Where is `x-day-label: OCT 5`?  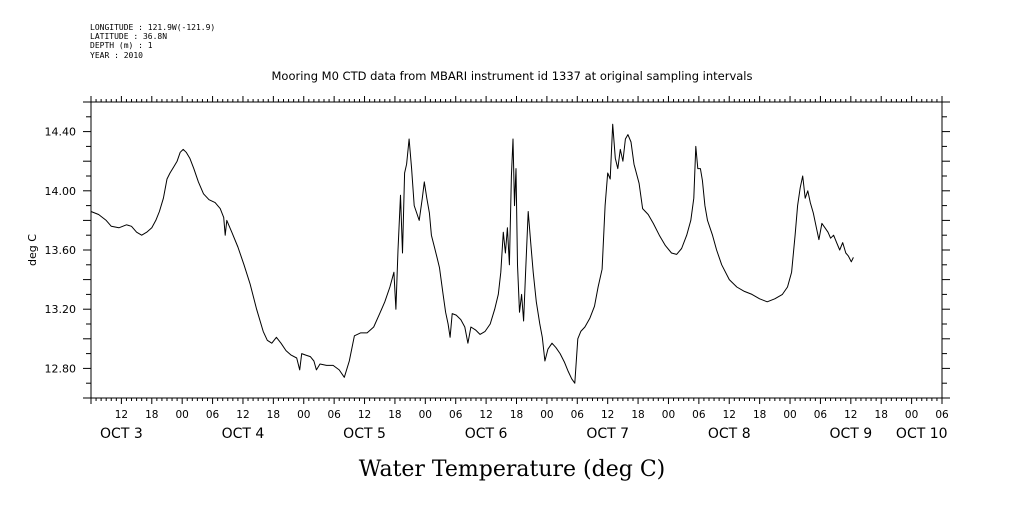
x-day-label: OCT 5 is located at coordinates (364, 434).